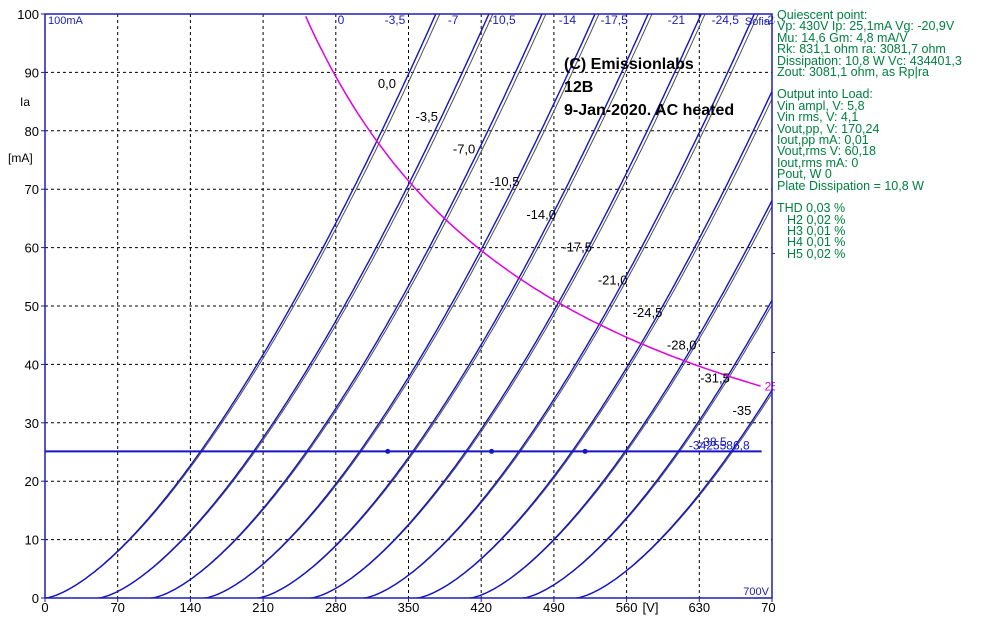 The width and height of the screenshot is (1000, 623). What do you see at coordinates (263, 607) in the screenshot?
I see `x-tick-label: 210` at bounding box center [263, 607].